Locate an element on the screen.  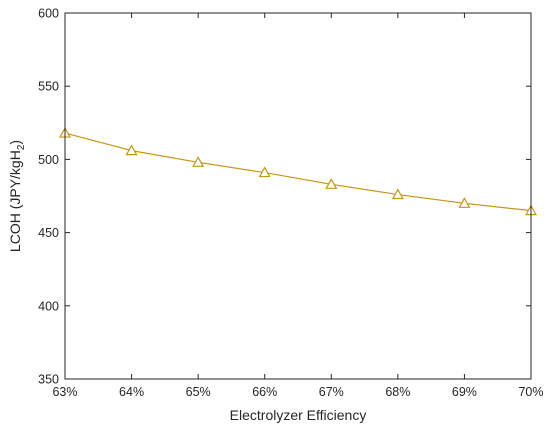
x-tick-label: 67% is located at coordinates (331, 392).